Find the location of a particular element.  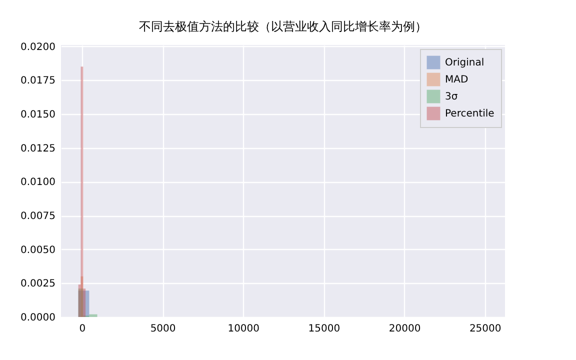

legend-label: 3σ is located at coordinates (451, 97).